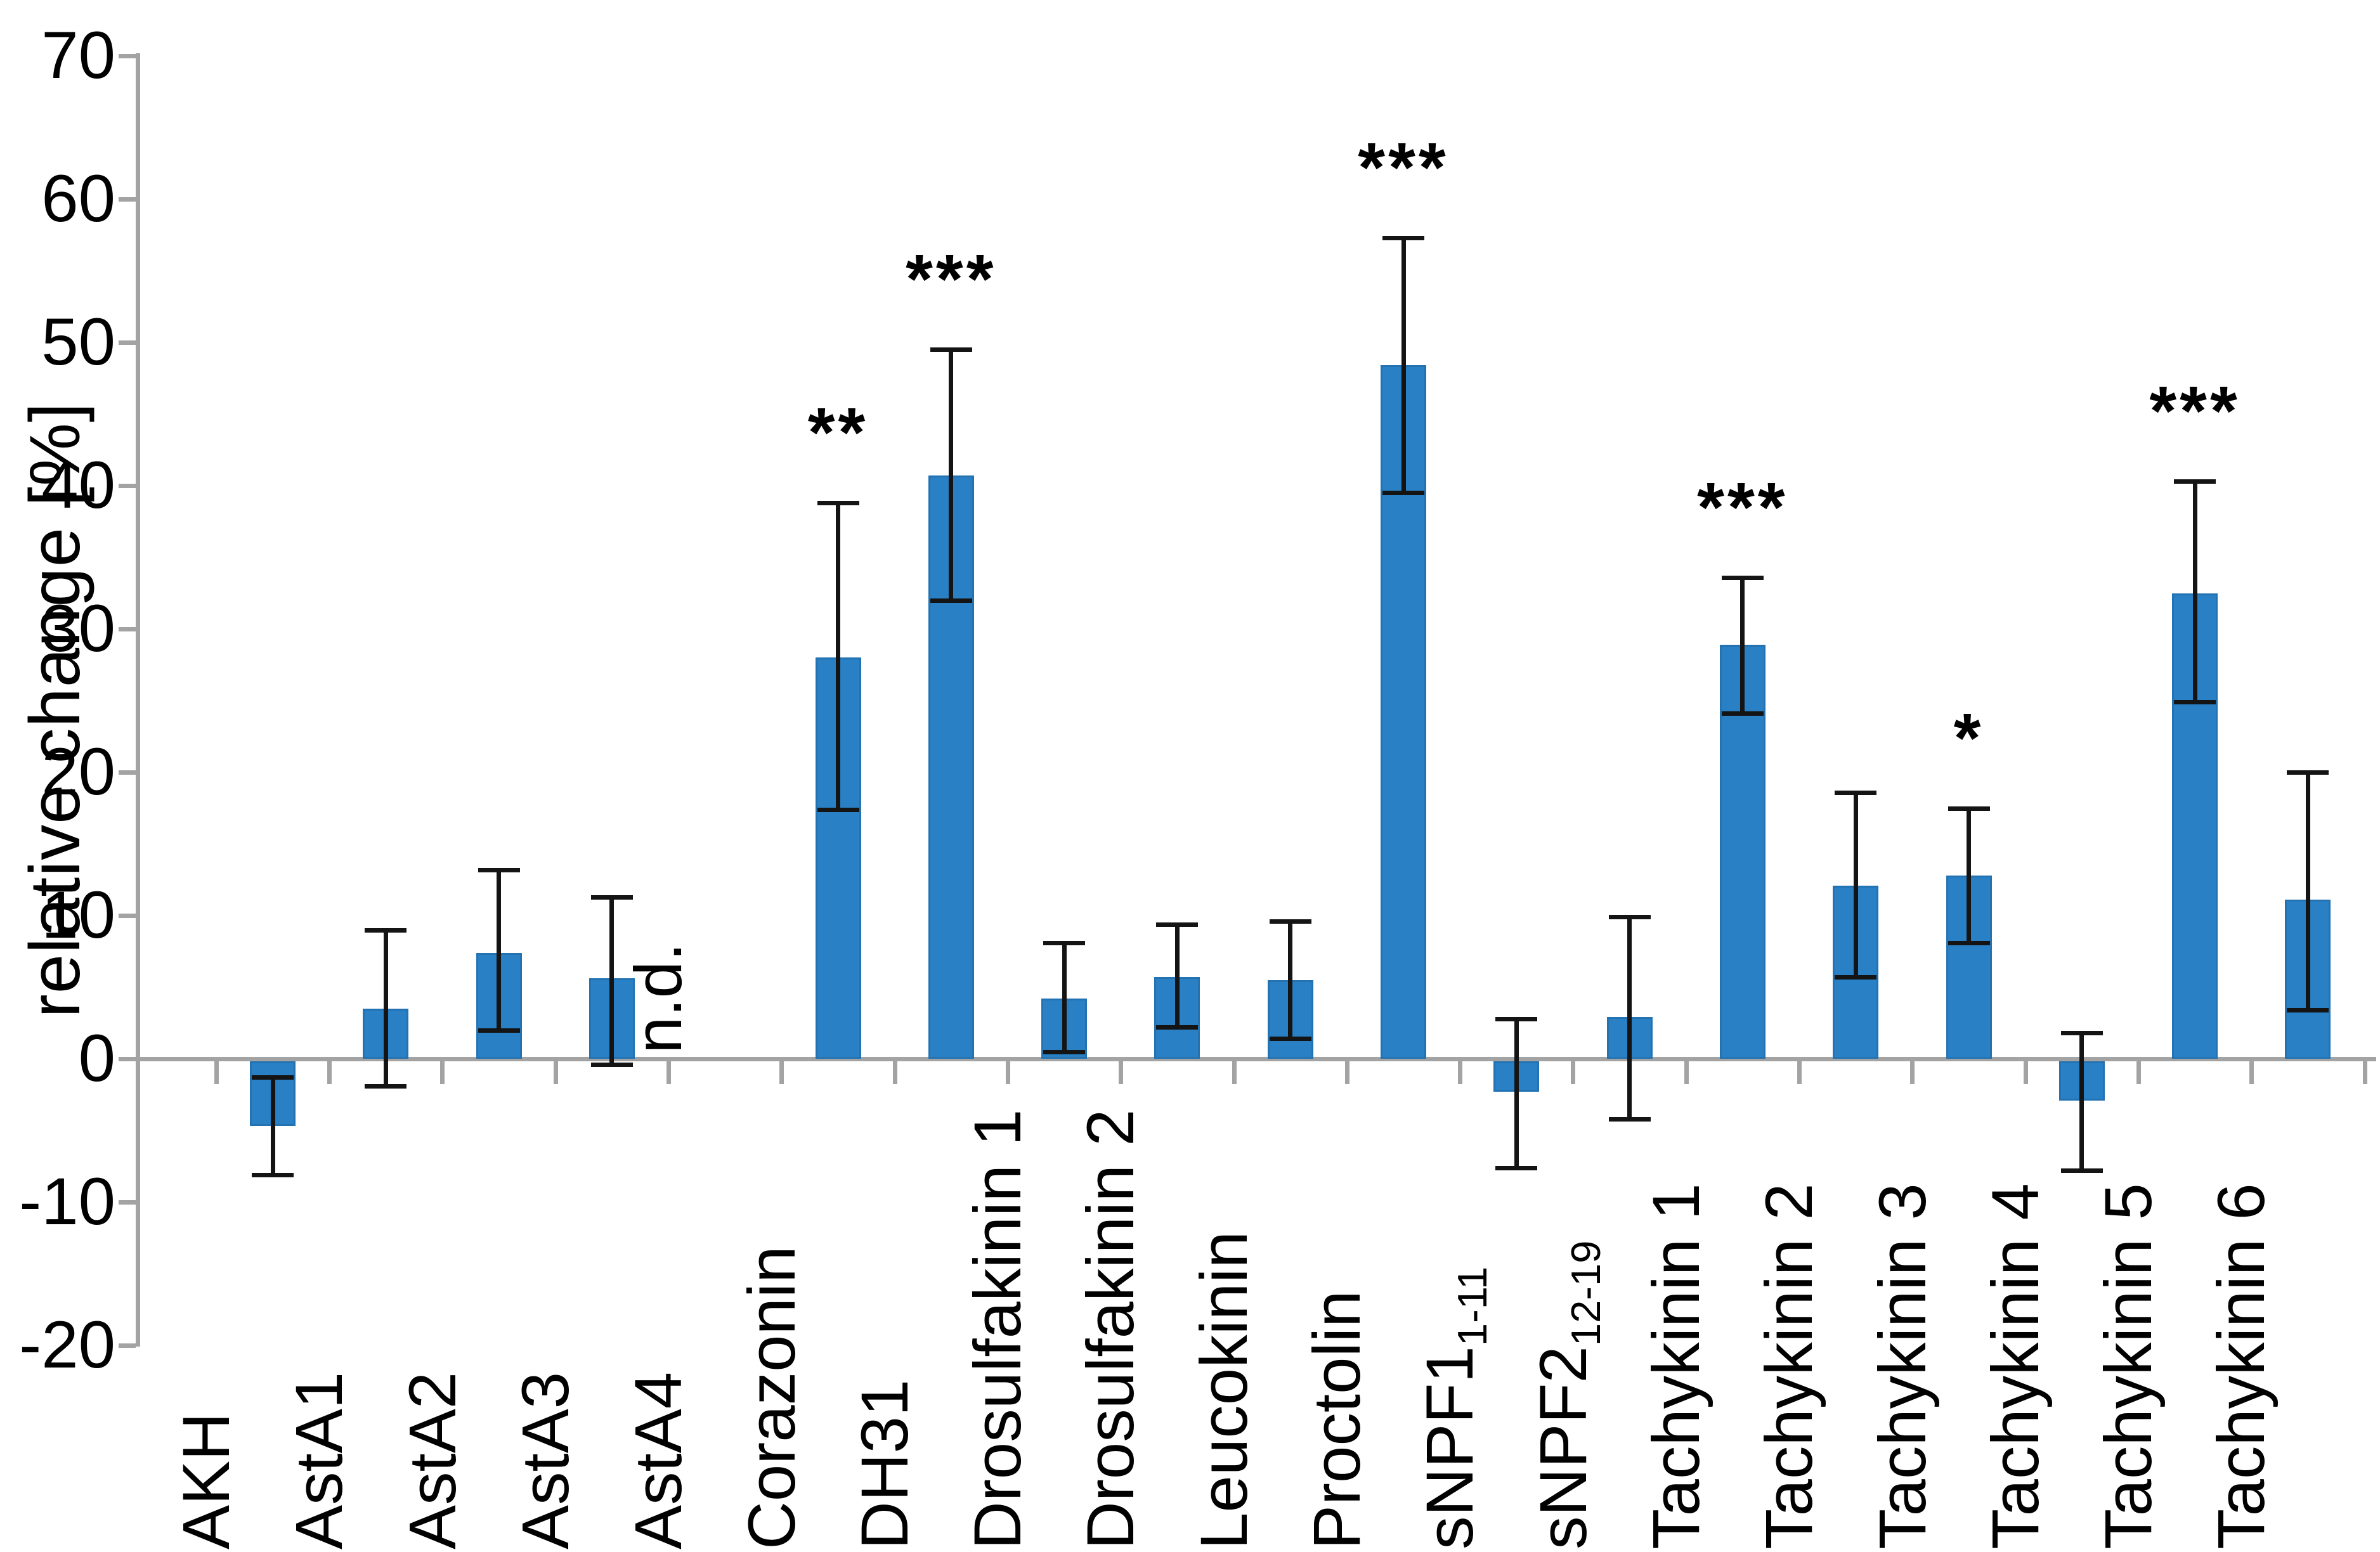  Describe the element at coordinates (386, 930) in the screenshot. I see `error-cap-top-asta1` at that location.